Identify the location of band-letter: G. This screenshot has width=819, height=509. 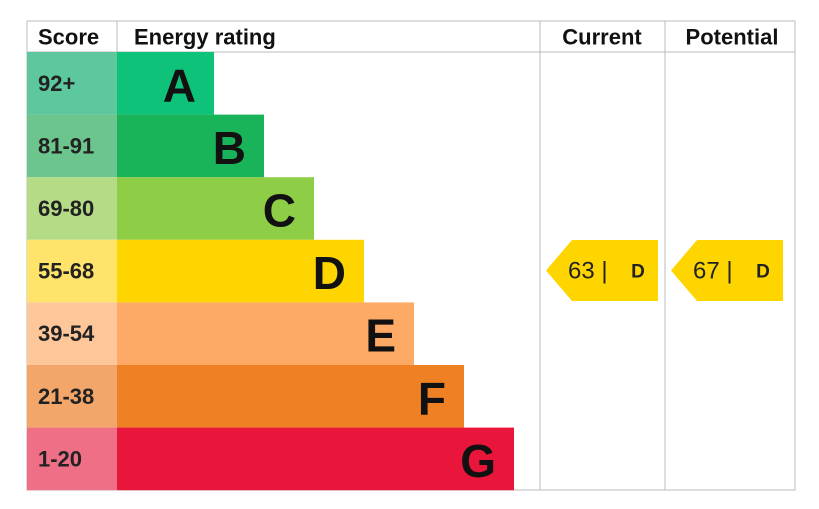
(478, 461).